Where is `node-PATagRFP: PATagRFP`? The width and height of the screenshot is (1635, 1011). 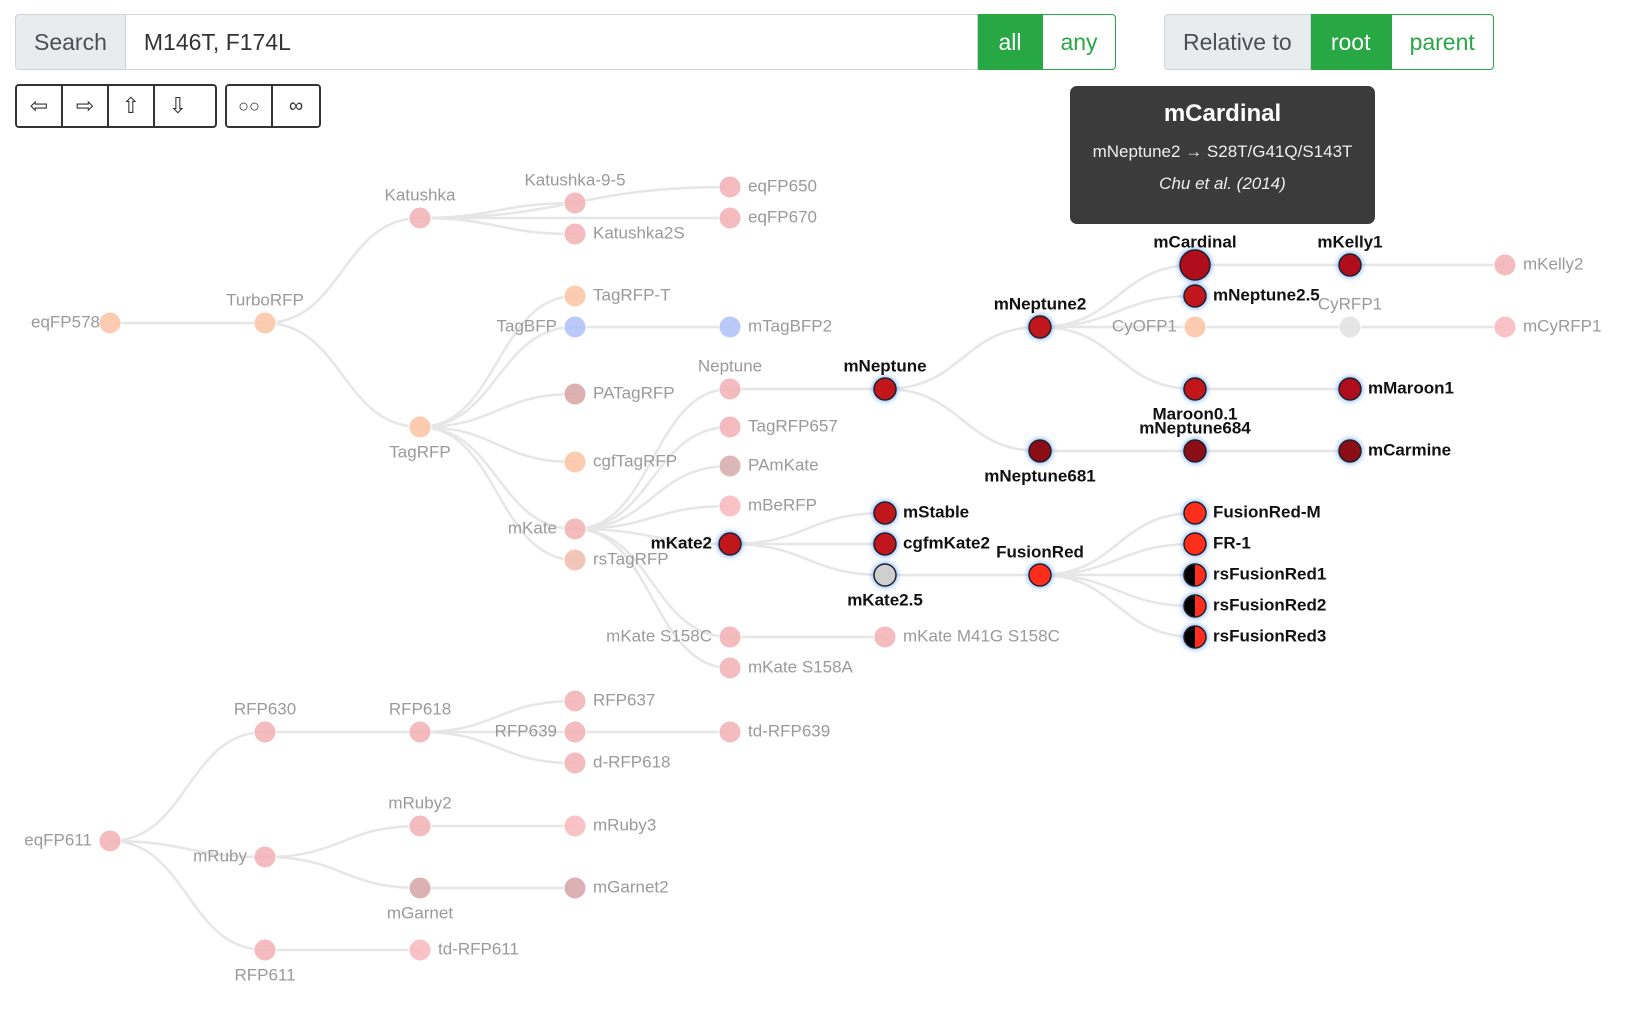
node-PATagRFP: PATagRFP is located at coordinates (619, 394).